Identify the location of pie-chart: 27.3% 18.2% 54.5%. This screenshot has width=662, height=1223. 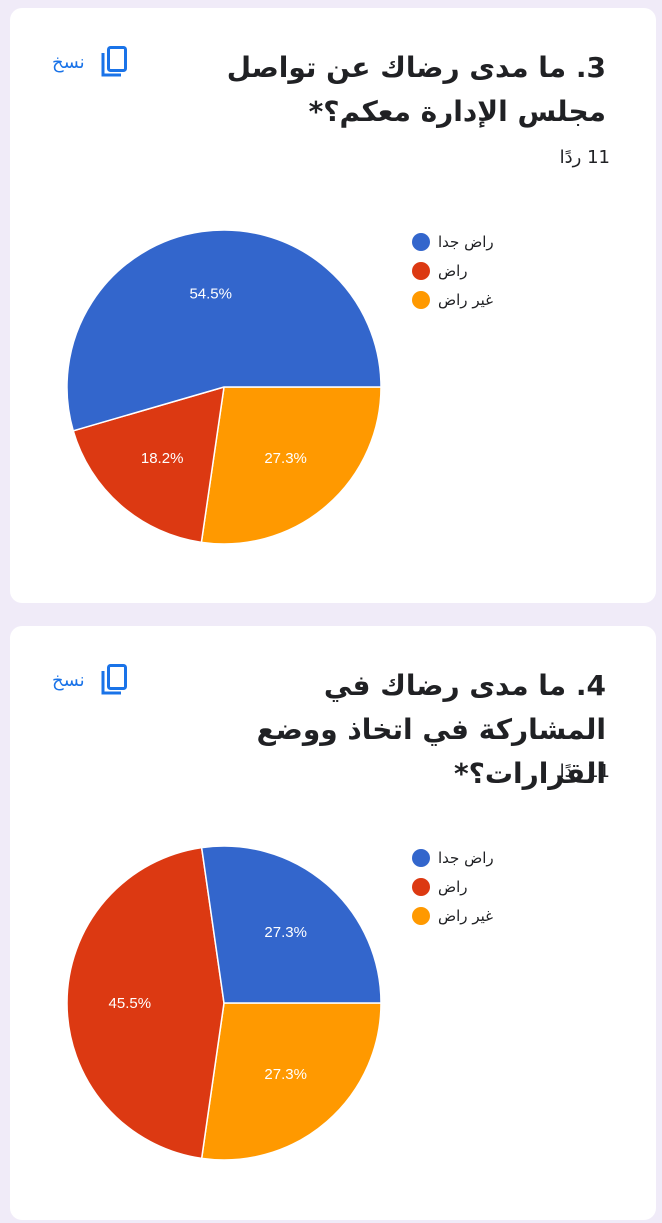
(224, 387).